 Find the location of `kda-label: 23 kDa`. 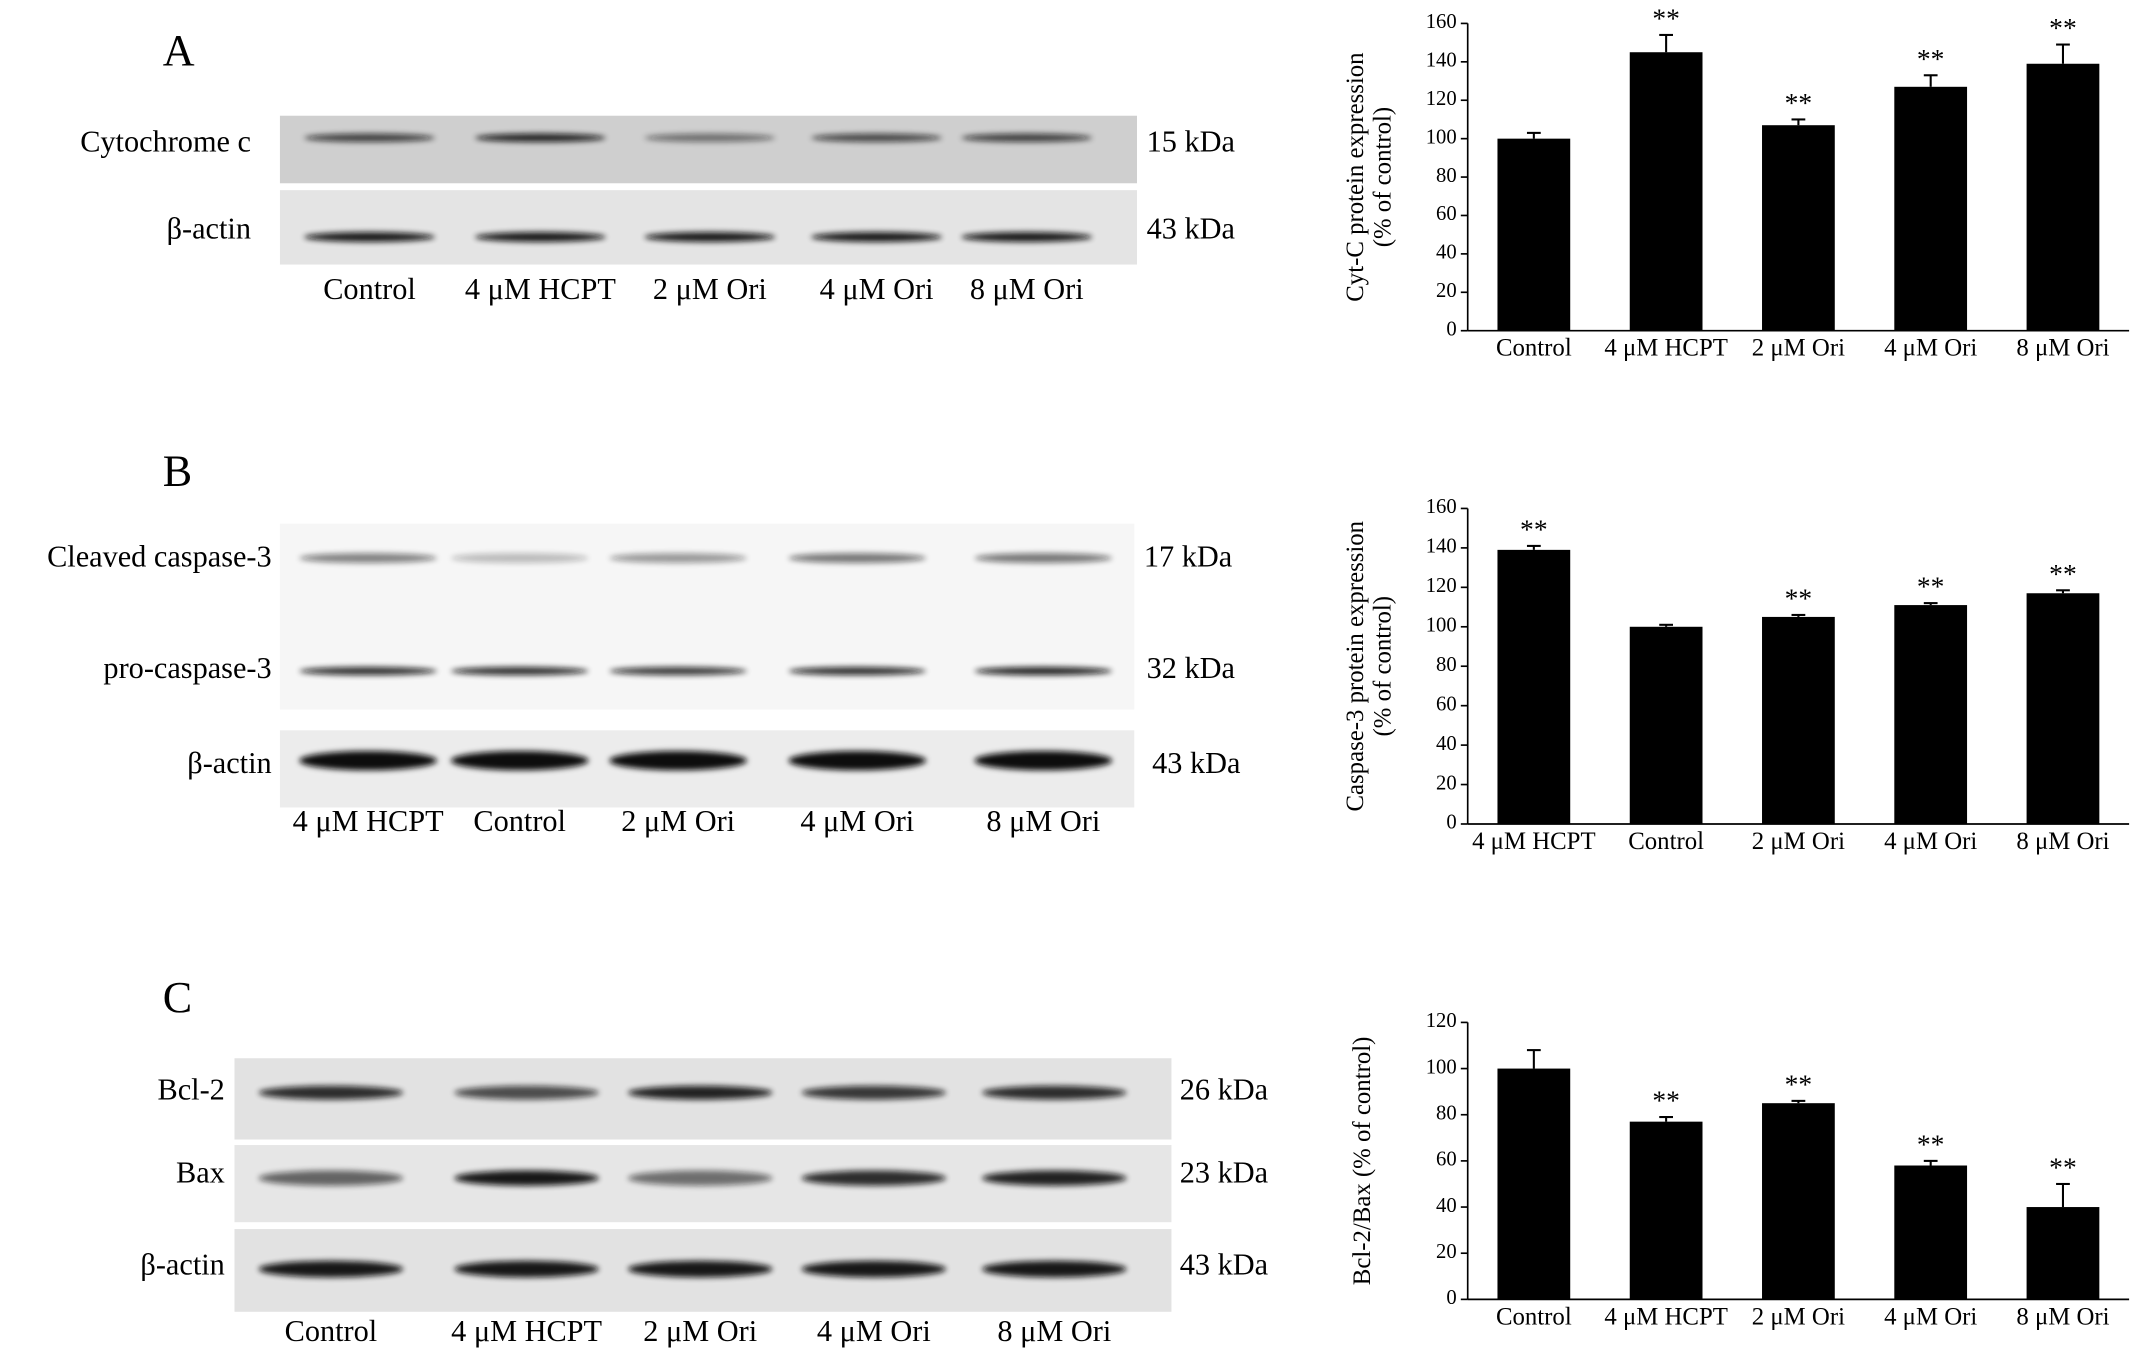

kda-label: 23 kDa is located at coordinates (1224, 1172).